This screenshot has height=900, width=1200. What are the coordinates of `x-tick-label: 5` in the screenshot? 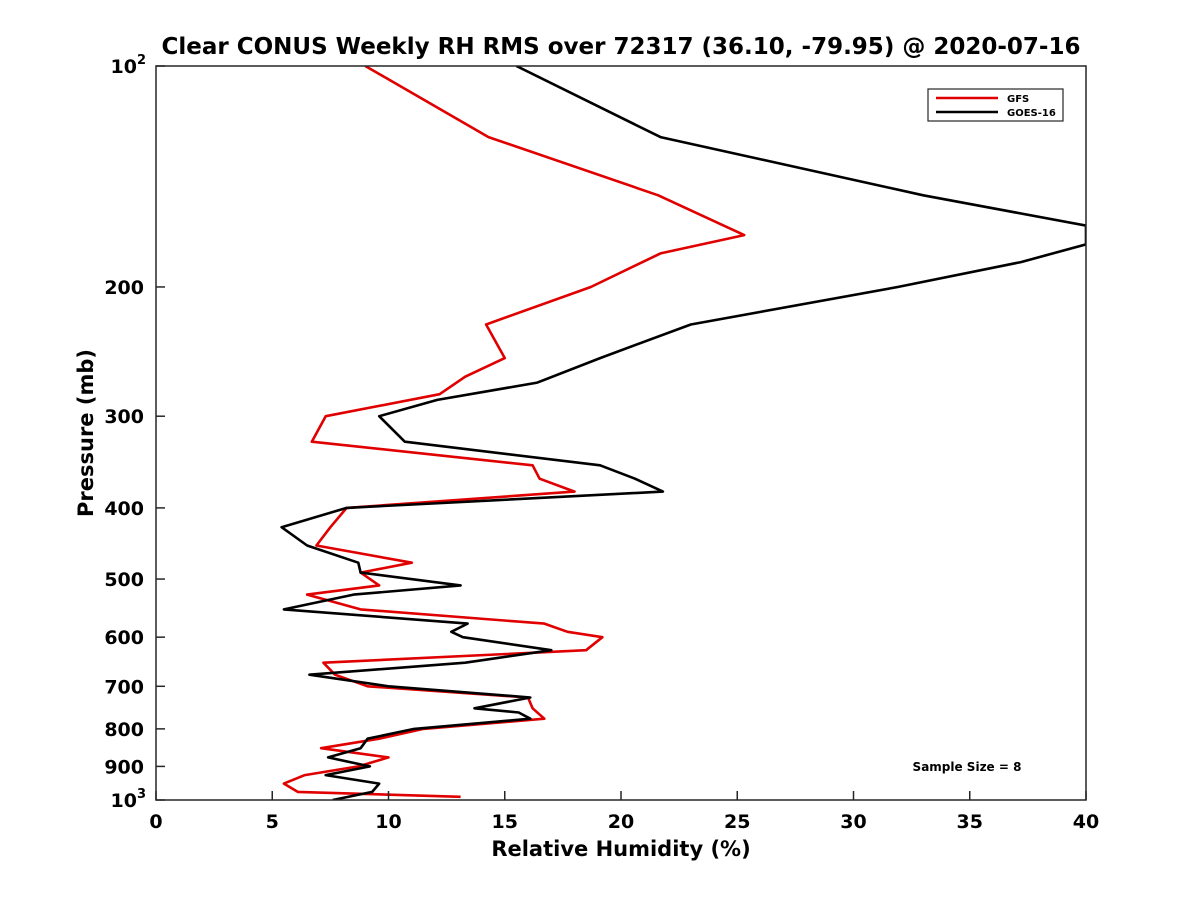 It's located at (272, 822).